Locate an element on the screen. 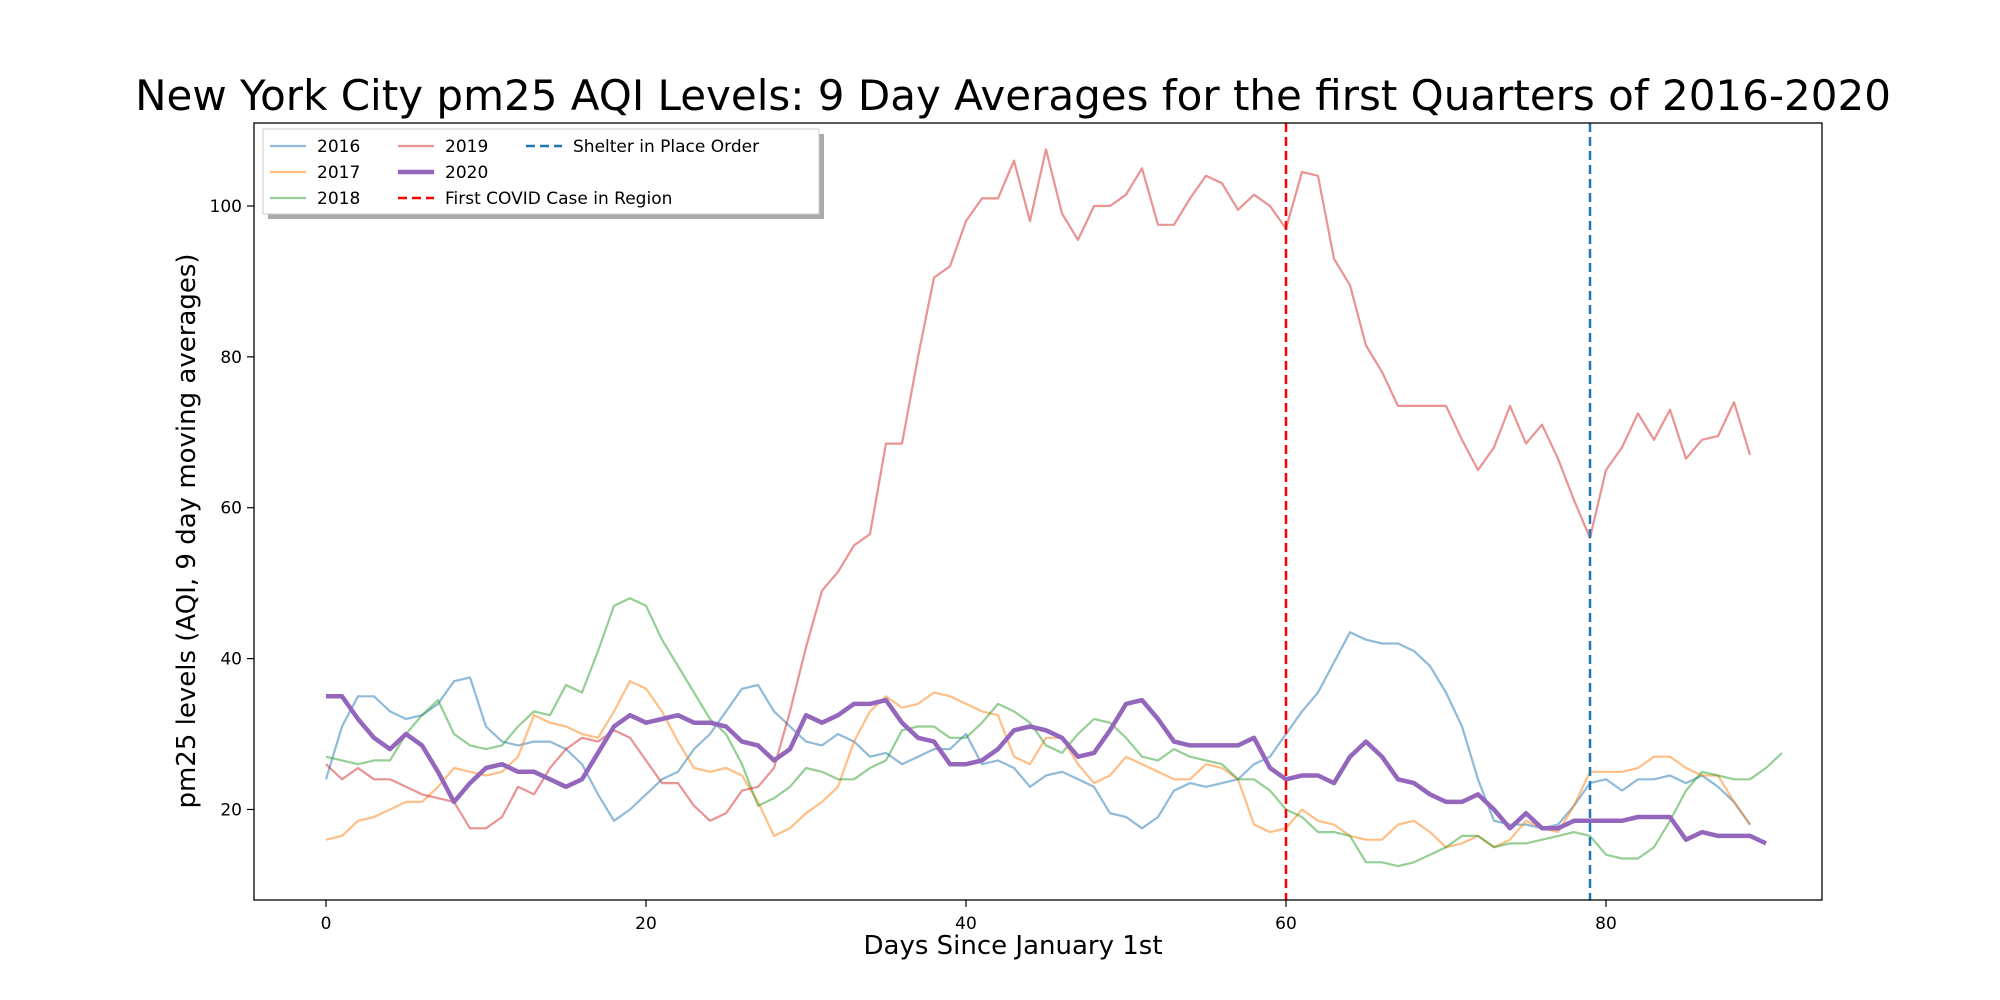 The width and height of the screenshot is (2000, 1000). series-line-2020 is located at coordinates (1046, 770).